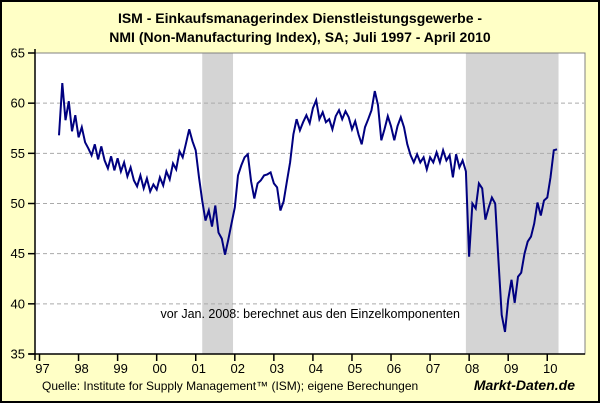  What do you see at coordinates (433, 368) in the screenshot?
I see `x-tick-label: 07` at bounding box center [433, 368].